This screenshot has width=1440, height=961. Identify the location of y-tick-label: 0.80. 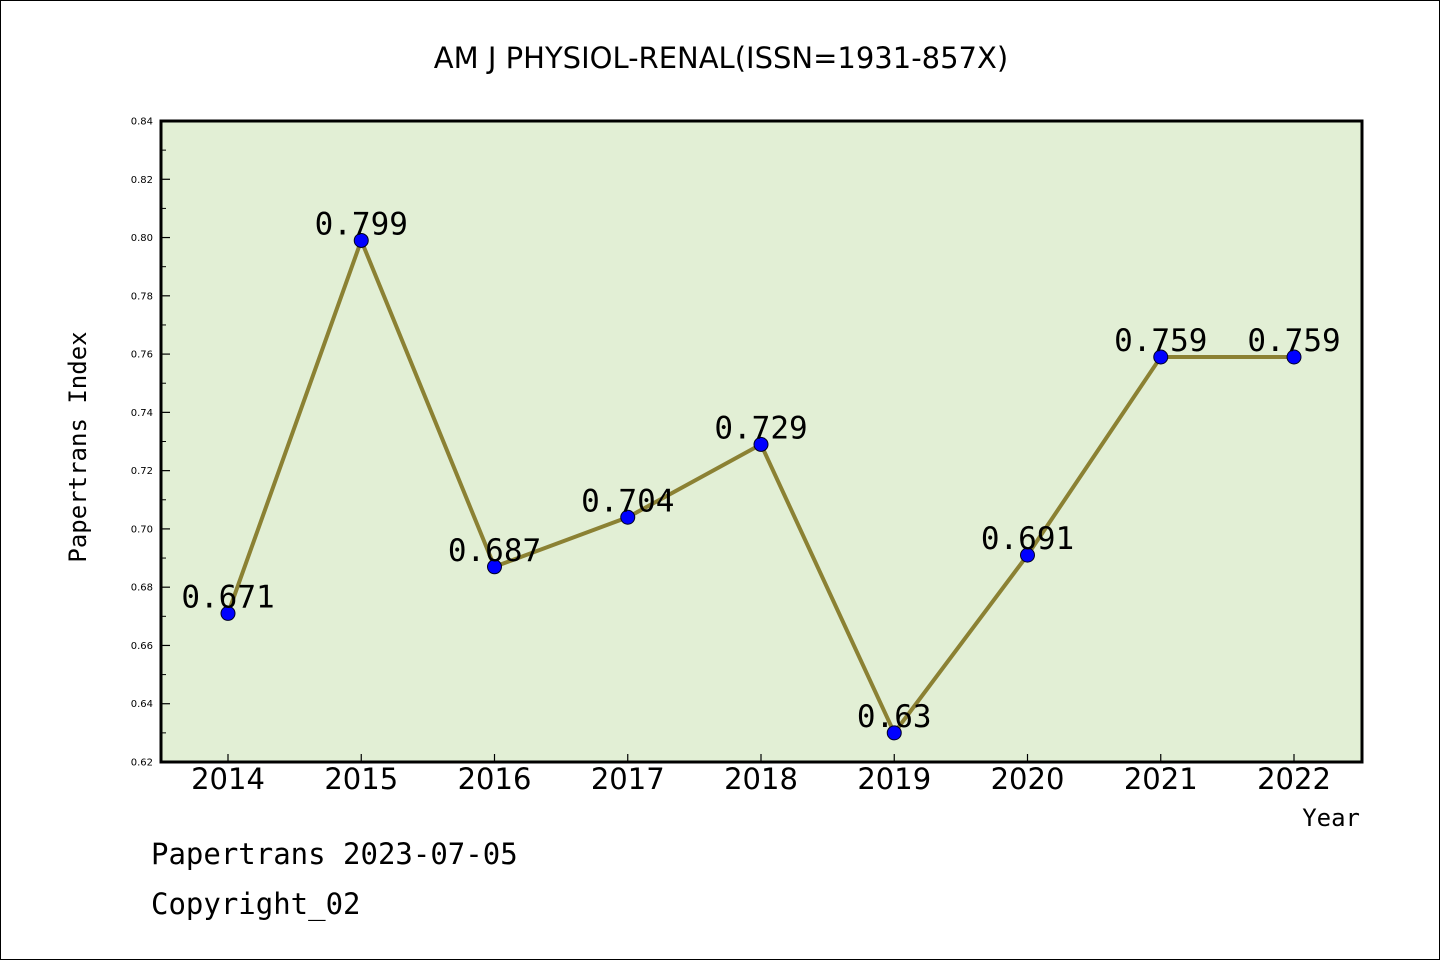
(142, 238).